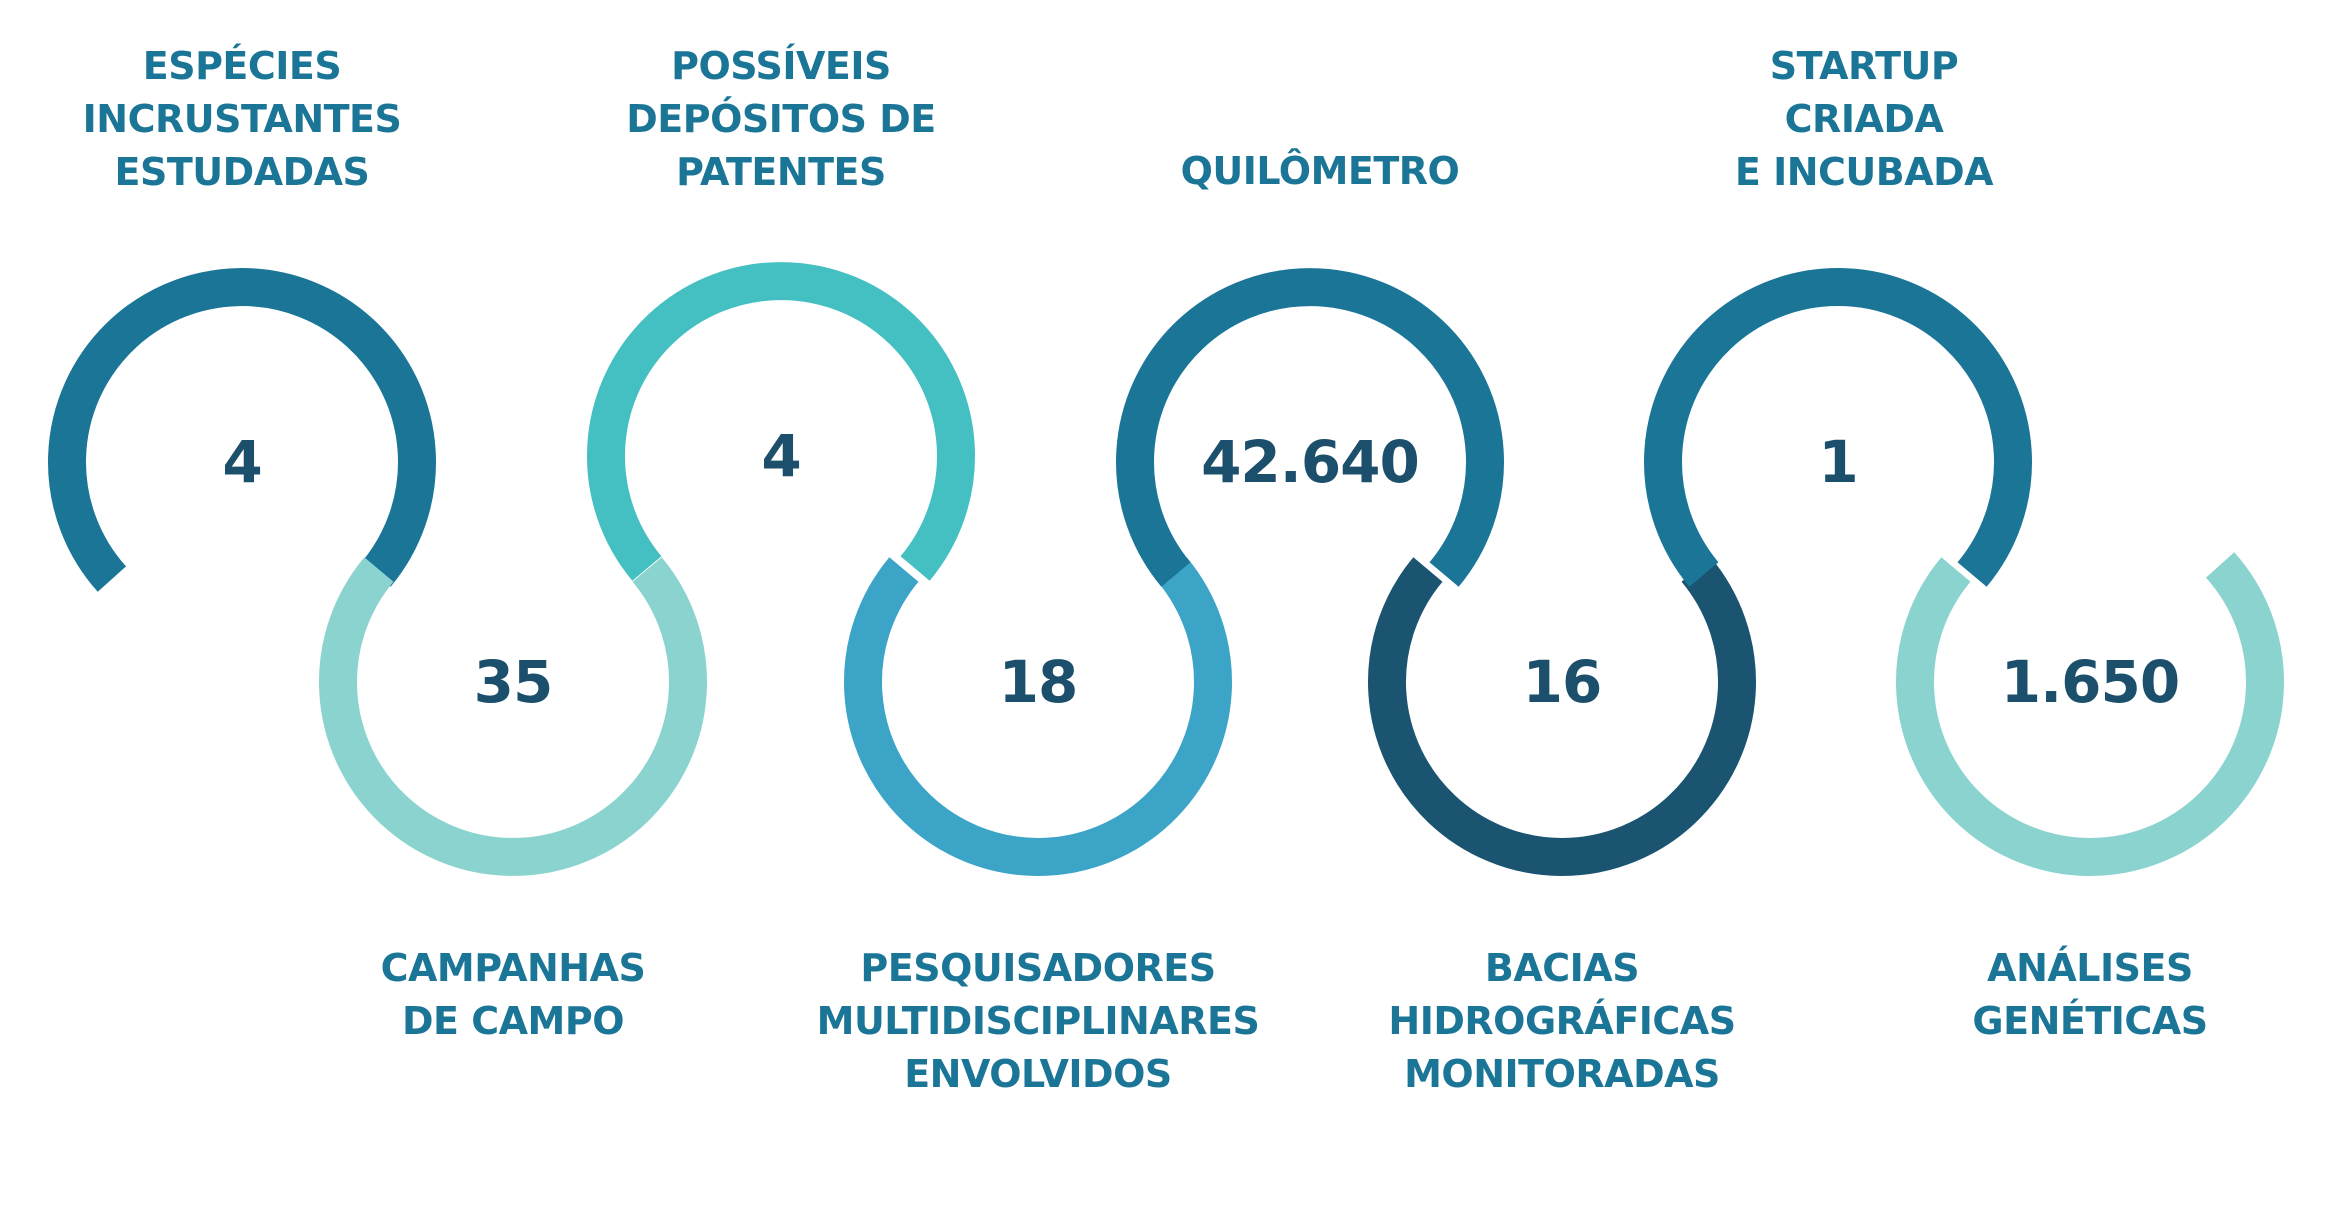  I want to click on metric-label-especies: ESPÉCIES INCRUSTANTES ESTUDADAS, so click(242, 119).